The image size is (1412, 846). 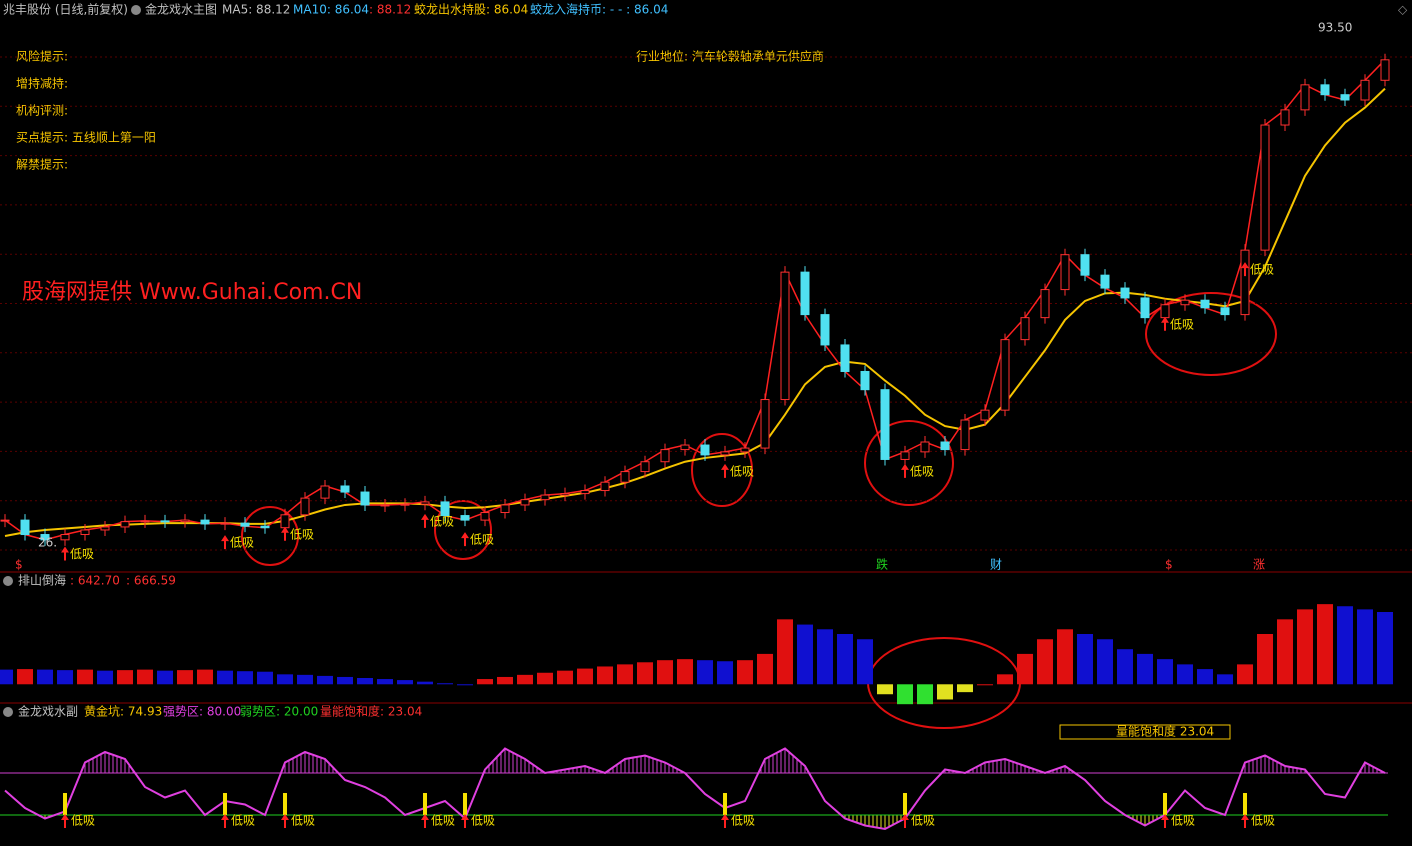 I want to click on legend-entry: 强势区: 80.00, so click(x=202, y=712).